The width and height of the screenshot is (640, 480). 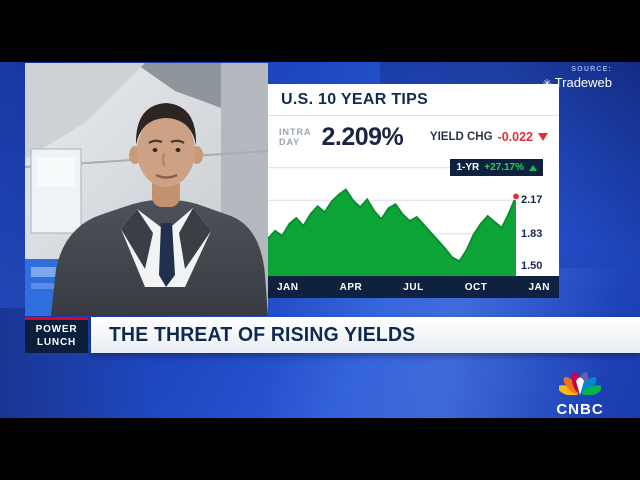 What do you see at coordinates (362, 136) in the screenshot?
I see `current-yield: 2.209%` at bounding box center [362, 136].